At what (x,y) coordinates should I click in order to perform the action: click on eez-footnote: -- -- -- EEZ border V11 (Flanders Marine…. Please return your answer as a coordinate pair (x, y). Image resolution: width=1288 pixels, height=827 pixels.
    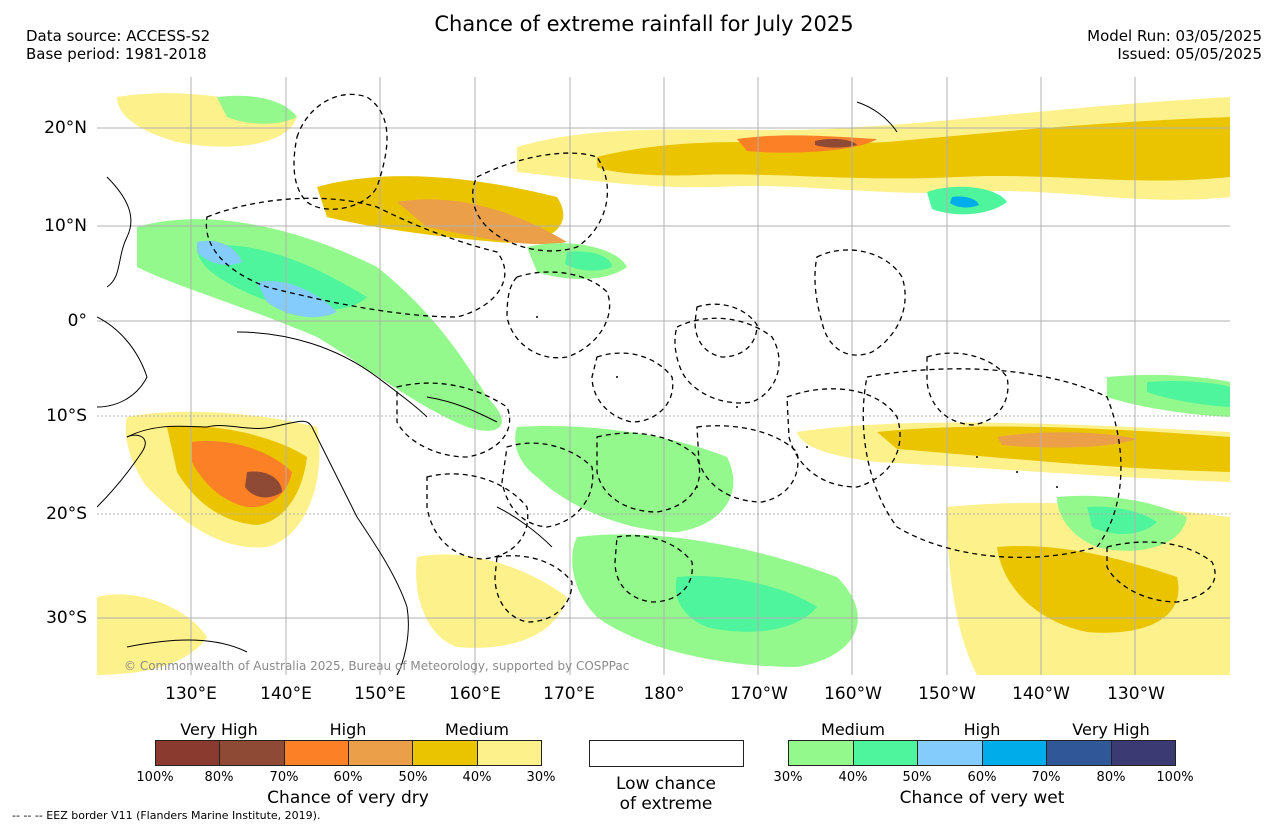
    Looking at the image, I should click on (166, 815).